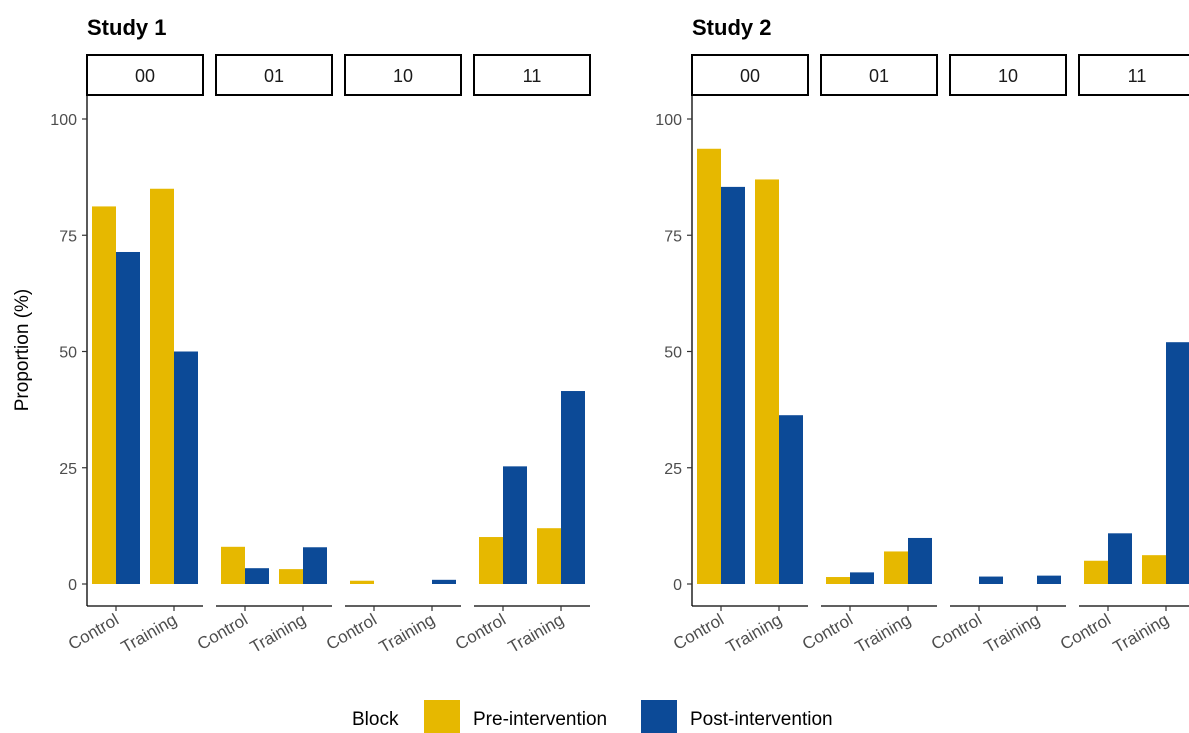 This screenshot has height=733, width=1189. Describe the element at coordinates (233, 565) in the screenshot. I see `bar-study-1-01-control-pre-intervention` at that location.